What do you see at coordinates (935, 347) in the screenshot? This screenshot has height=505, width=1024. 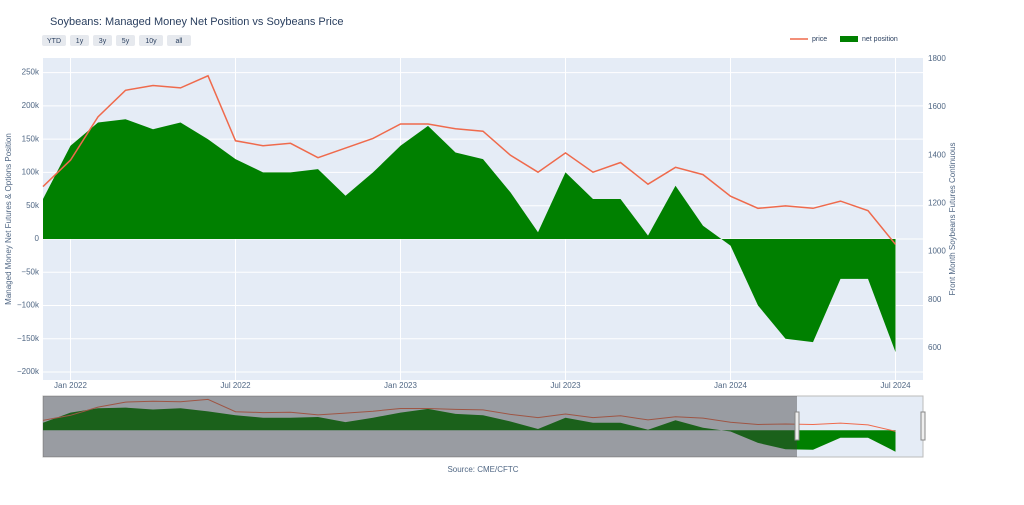 I see `y2-tick-label: 600` at bounding box center [935, 347].